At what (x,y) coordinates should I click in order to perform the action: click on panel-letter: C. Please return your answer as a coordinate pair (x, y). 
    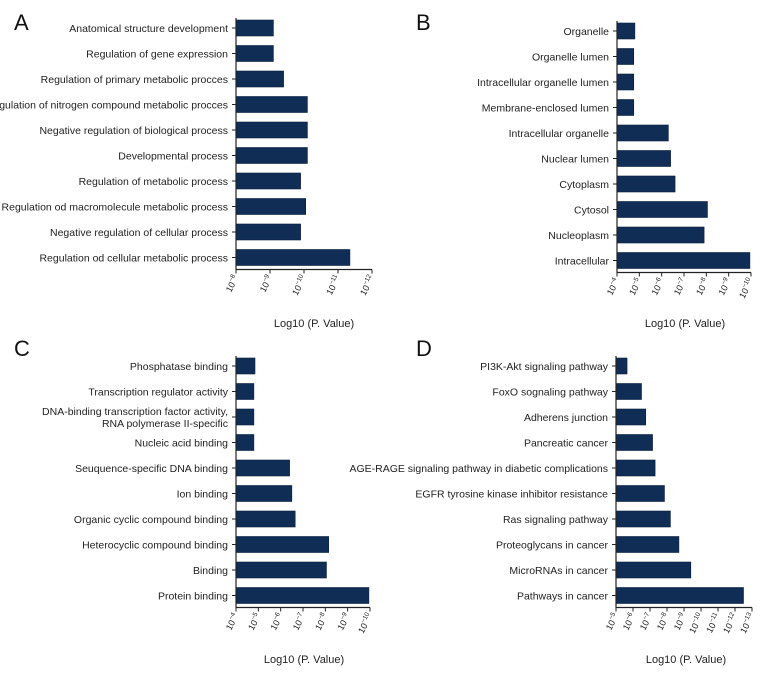
    Looking at the image, I should click on (22, 348).